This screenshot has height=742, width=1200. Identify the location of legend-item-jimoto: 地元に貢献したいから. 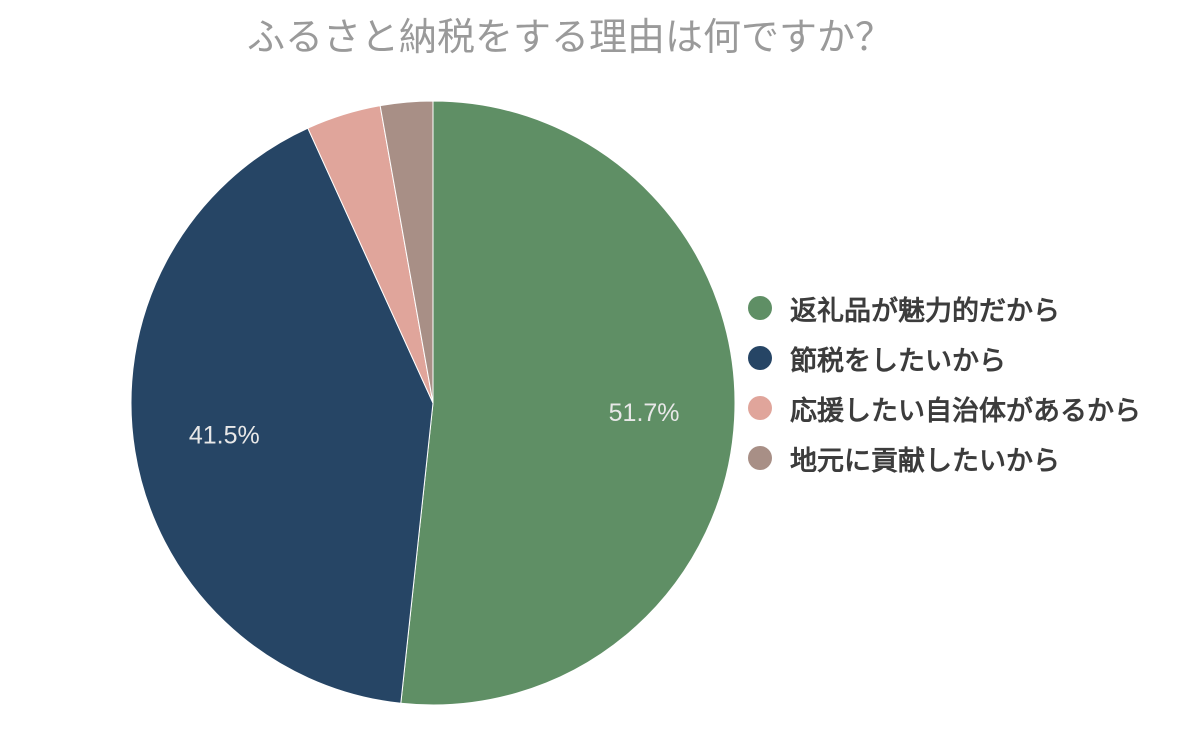
(944, 458).